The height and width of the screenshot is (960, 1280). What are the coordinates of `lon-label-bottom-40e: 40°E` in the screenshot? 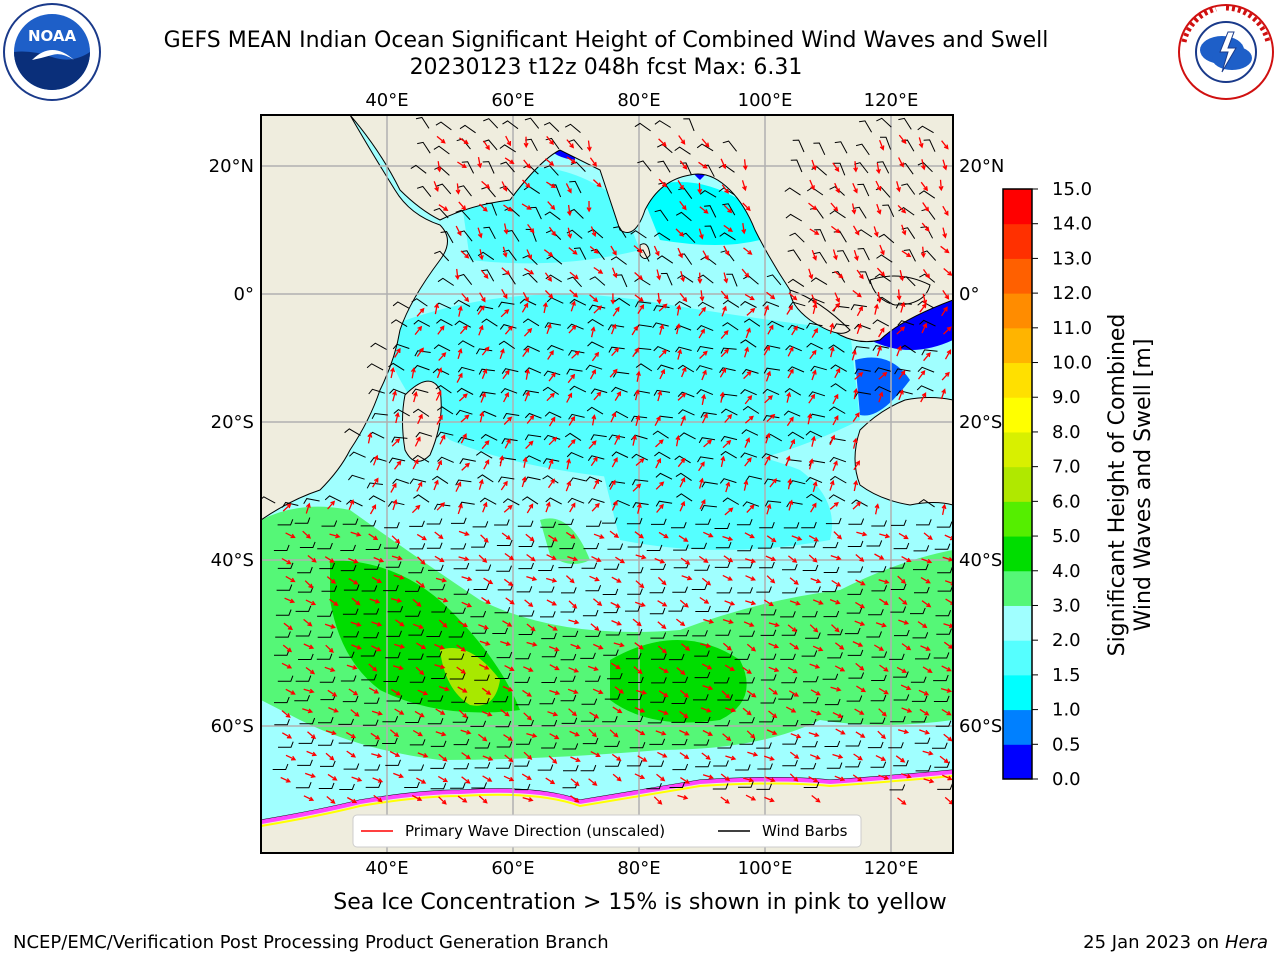 It's located at (386, 868).